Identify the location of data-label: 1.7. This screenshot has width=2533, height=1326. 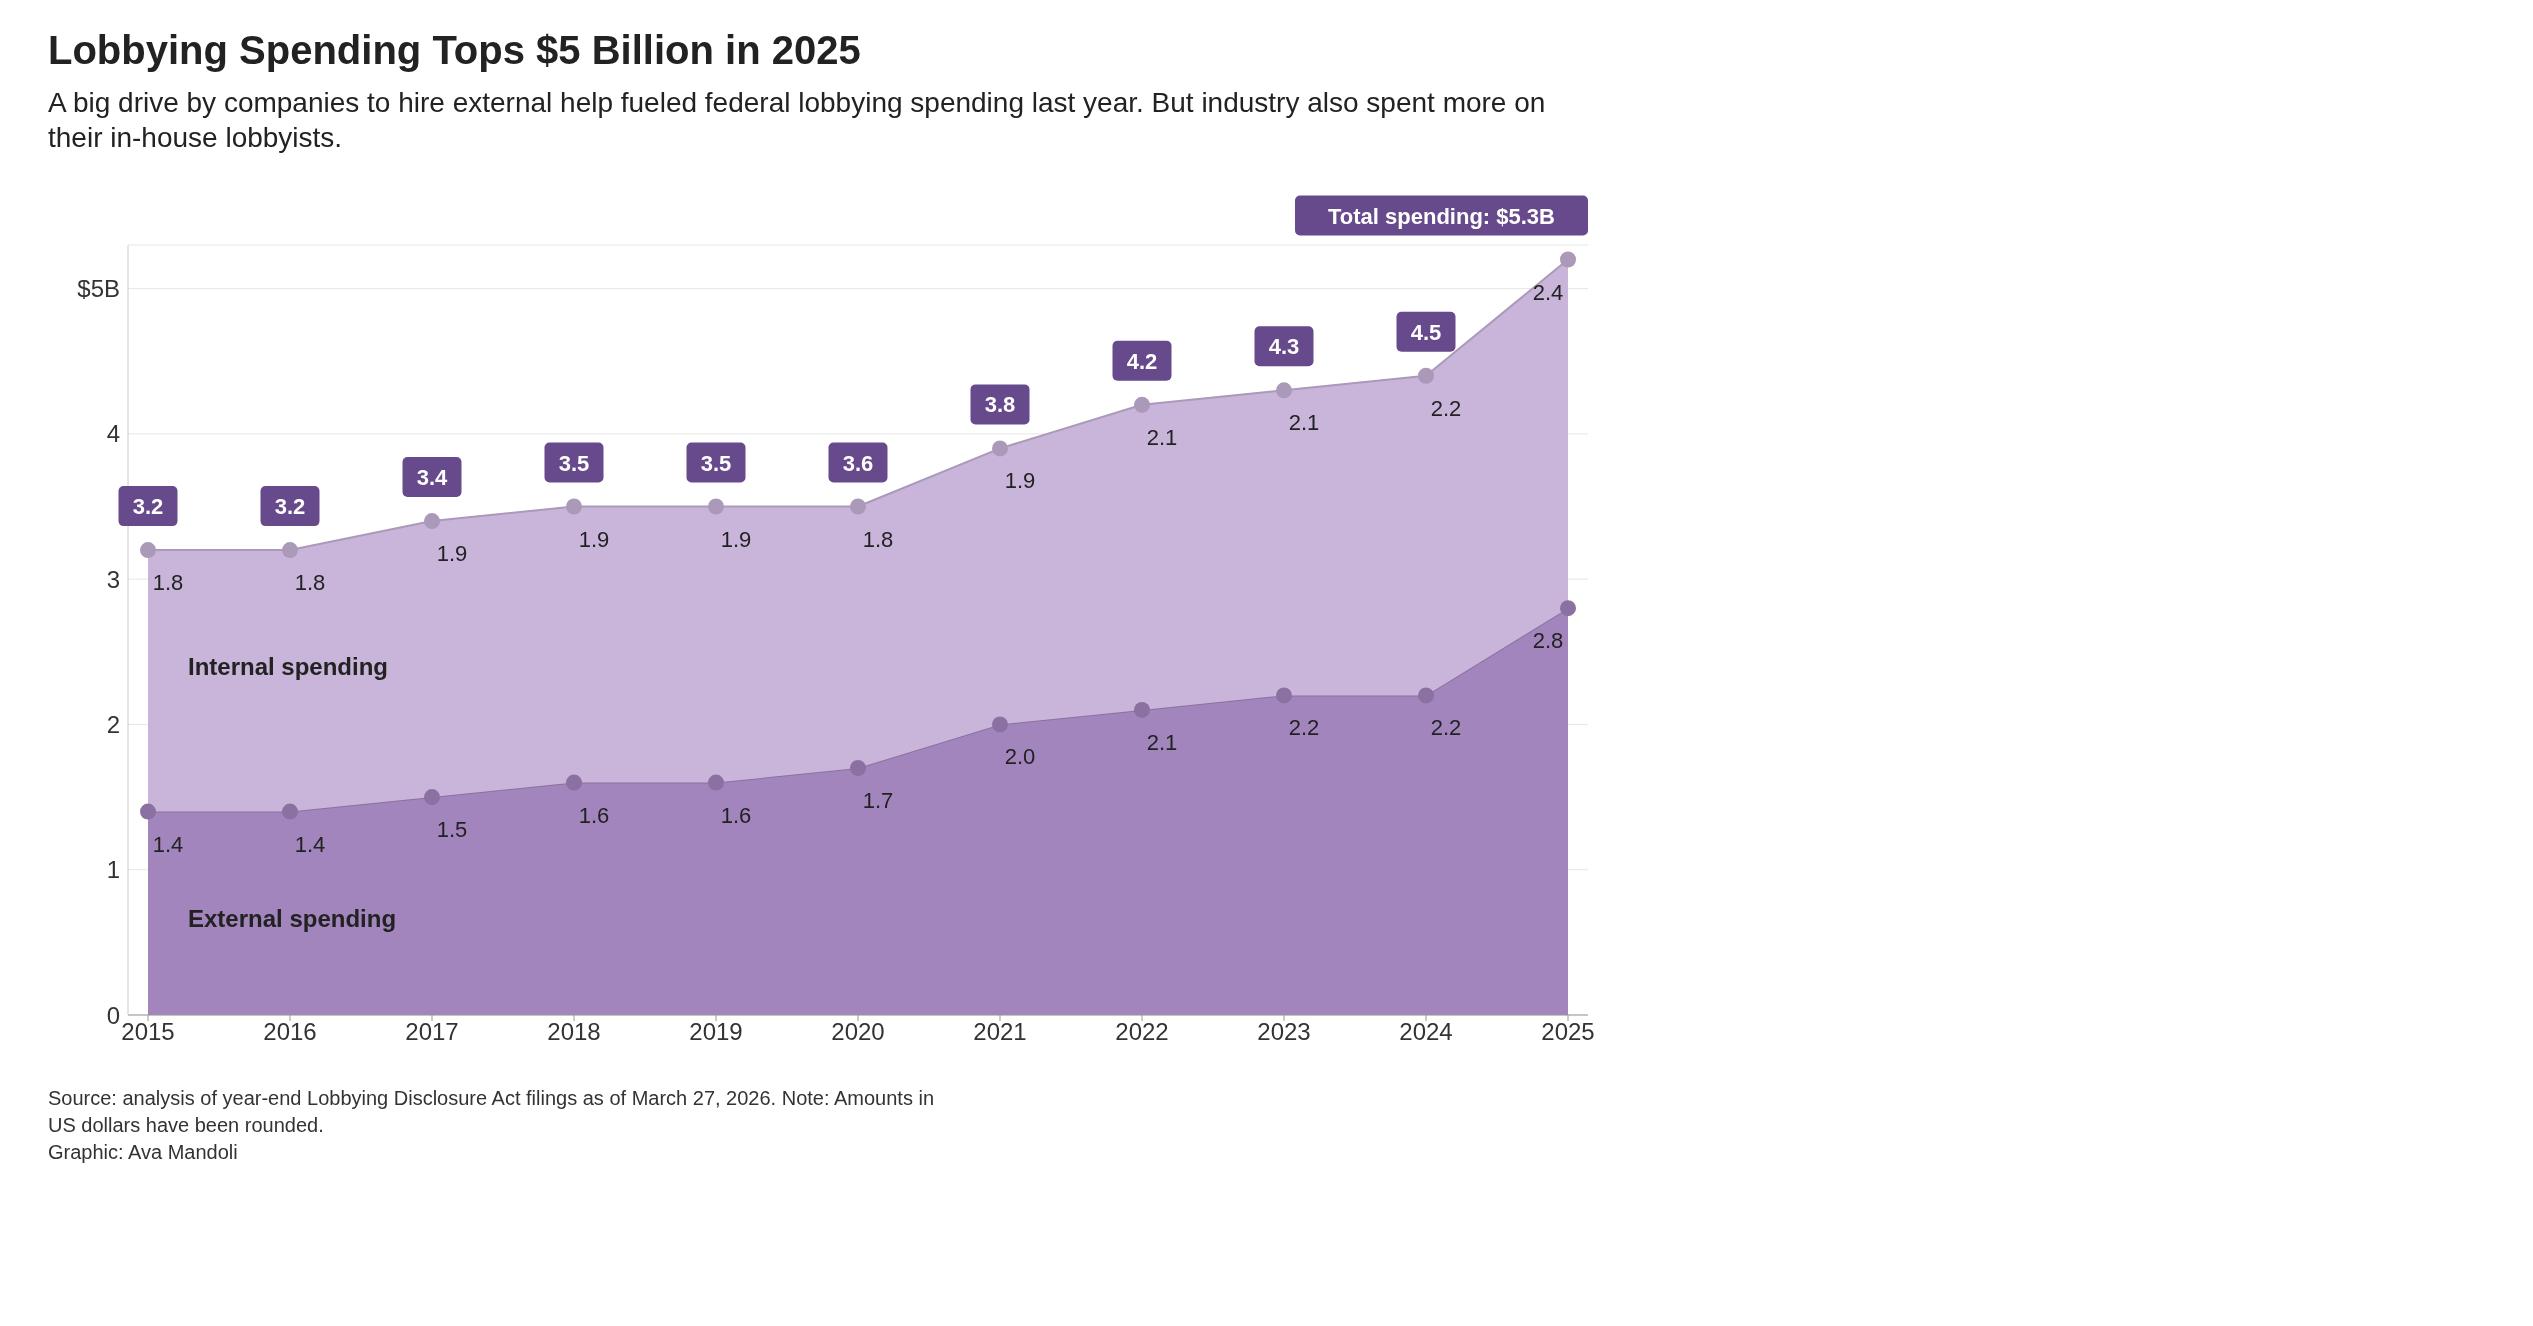
(878, 801).